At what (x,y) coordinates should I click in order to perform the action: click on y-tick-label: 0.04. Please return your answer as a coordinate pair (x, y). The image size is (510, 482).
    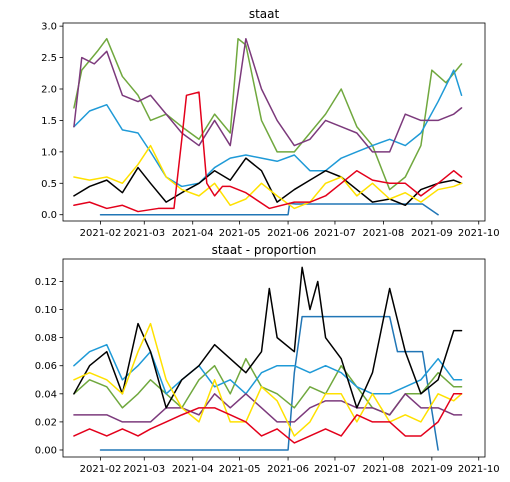
    Looking at the image, I should click on (46, 394).